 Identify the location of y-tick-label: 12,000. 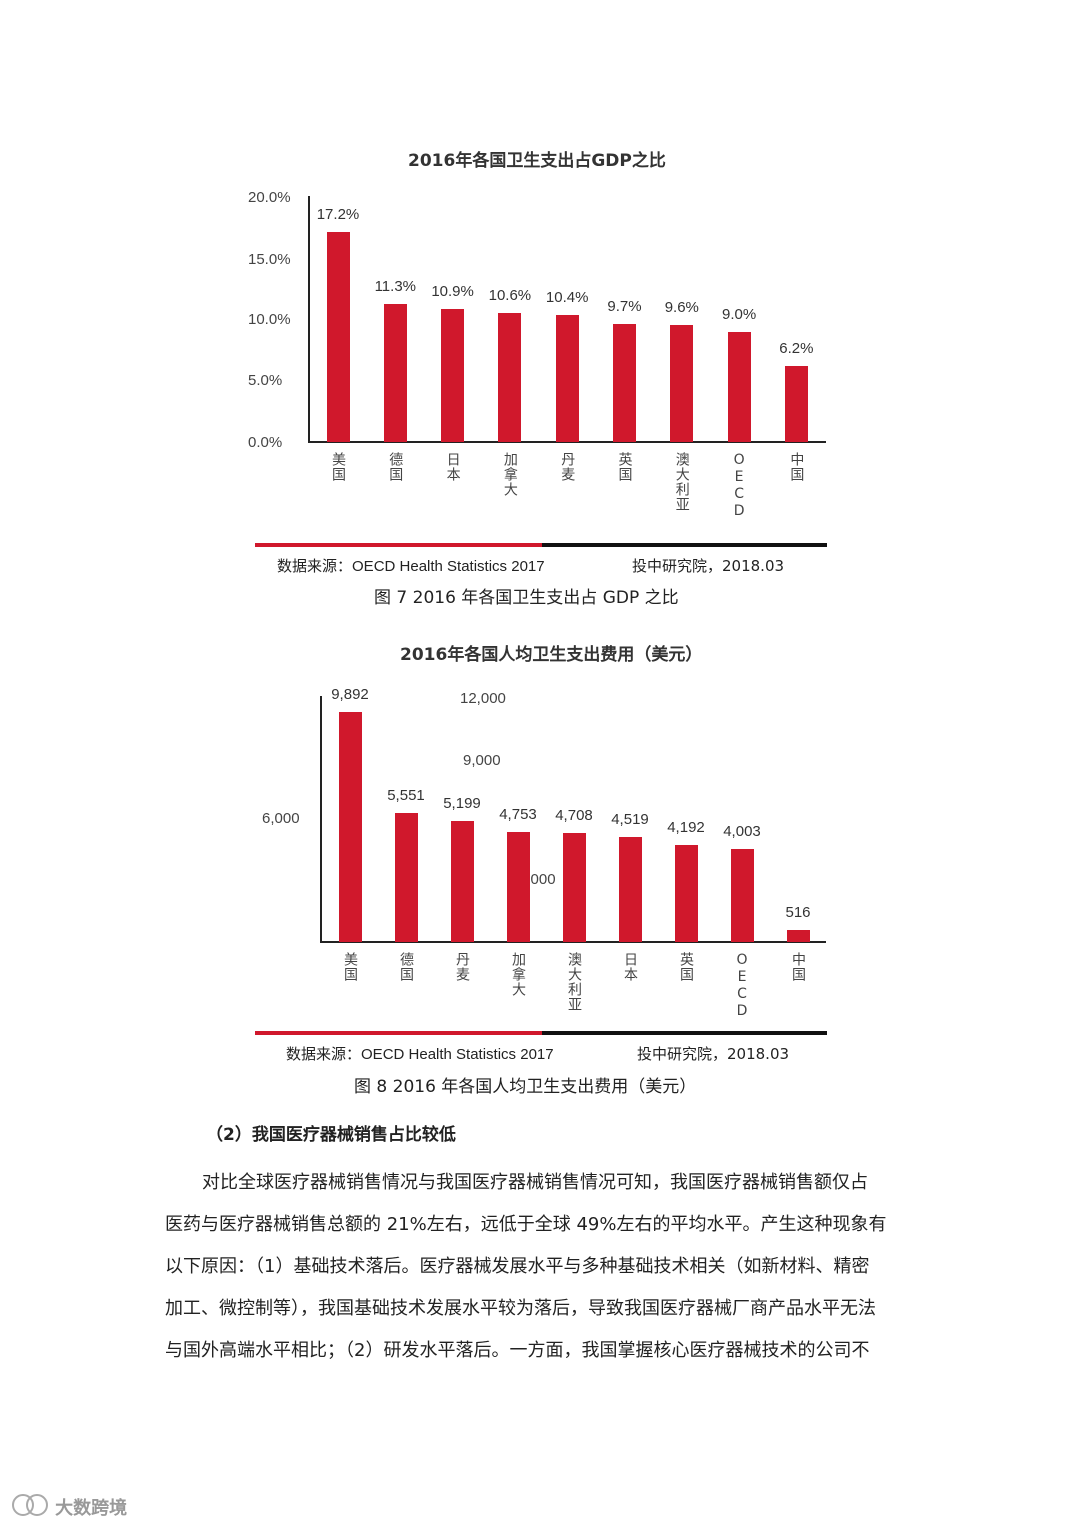
(483, 698).